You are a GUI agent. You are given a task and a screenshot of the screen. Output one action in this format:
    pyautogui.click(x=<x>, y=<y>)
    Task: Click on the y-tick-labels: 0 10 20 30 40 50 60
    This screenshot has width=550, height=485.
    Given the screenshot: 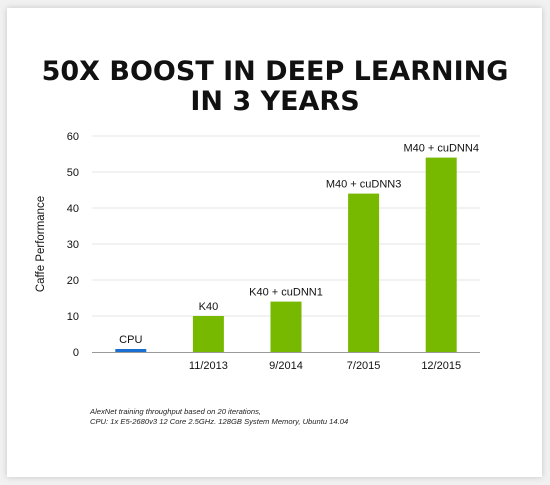 What is the action you would take?
    pyautogui.click(x=73, y=245)
    